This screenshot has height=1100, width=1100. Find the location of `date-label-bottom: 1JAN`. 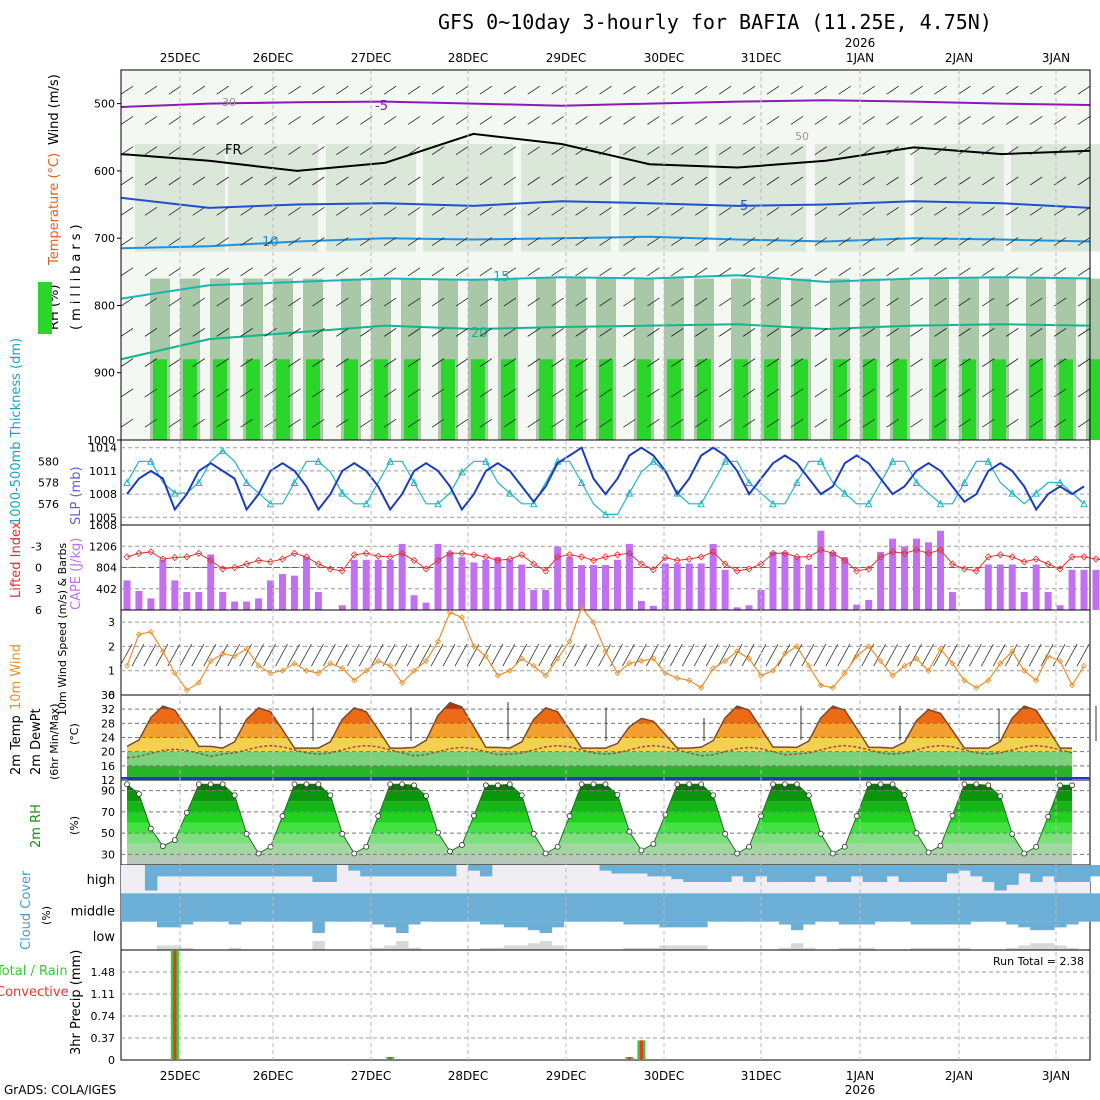

date-label-bottom: 1JAN is located at coordinates (860, 1076).